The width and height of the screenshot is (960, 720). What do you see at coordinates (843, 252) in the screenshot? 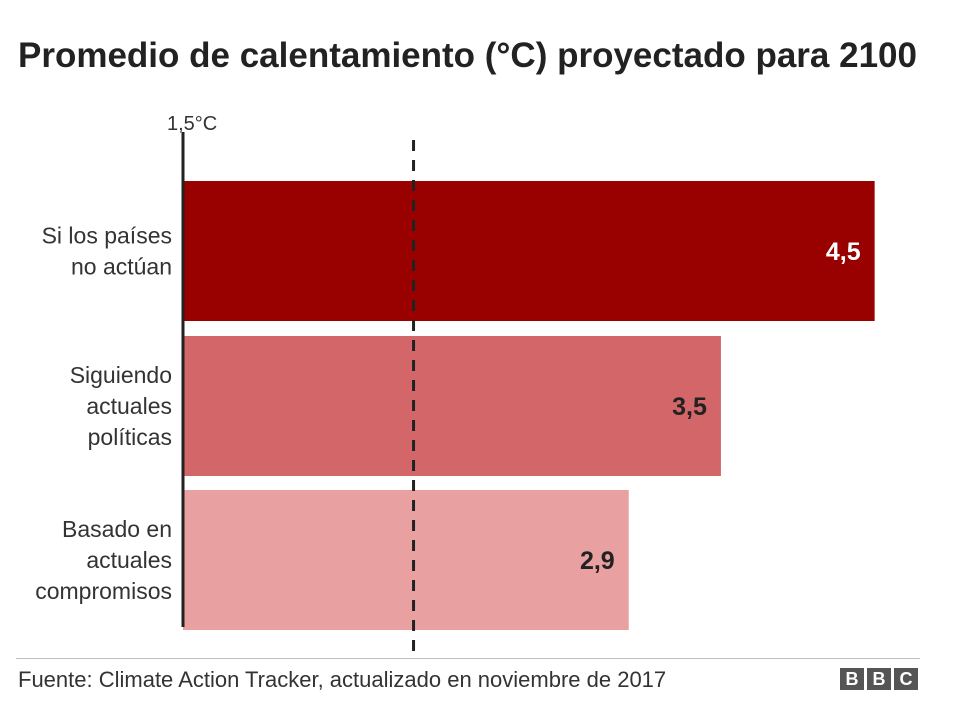
I see `bar-value-label: 4,5` at bounding box center [843, 252].